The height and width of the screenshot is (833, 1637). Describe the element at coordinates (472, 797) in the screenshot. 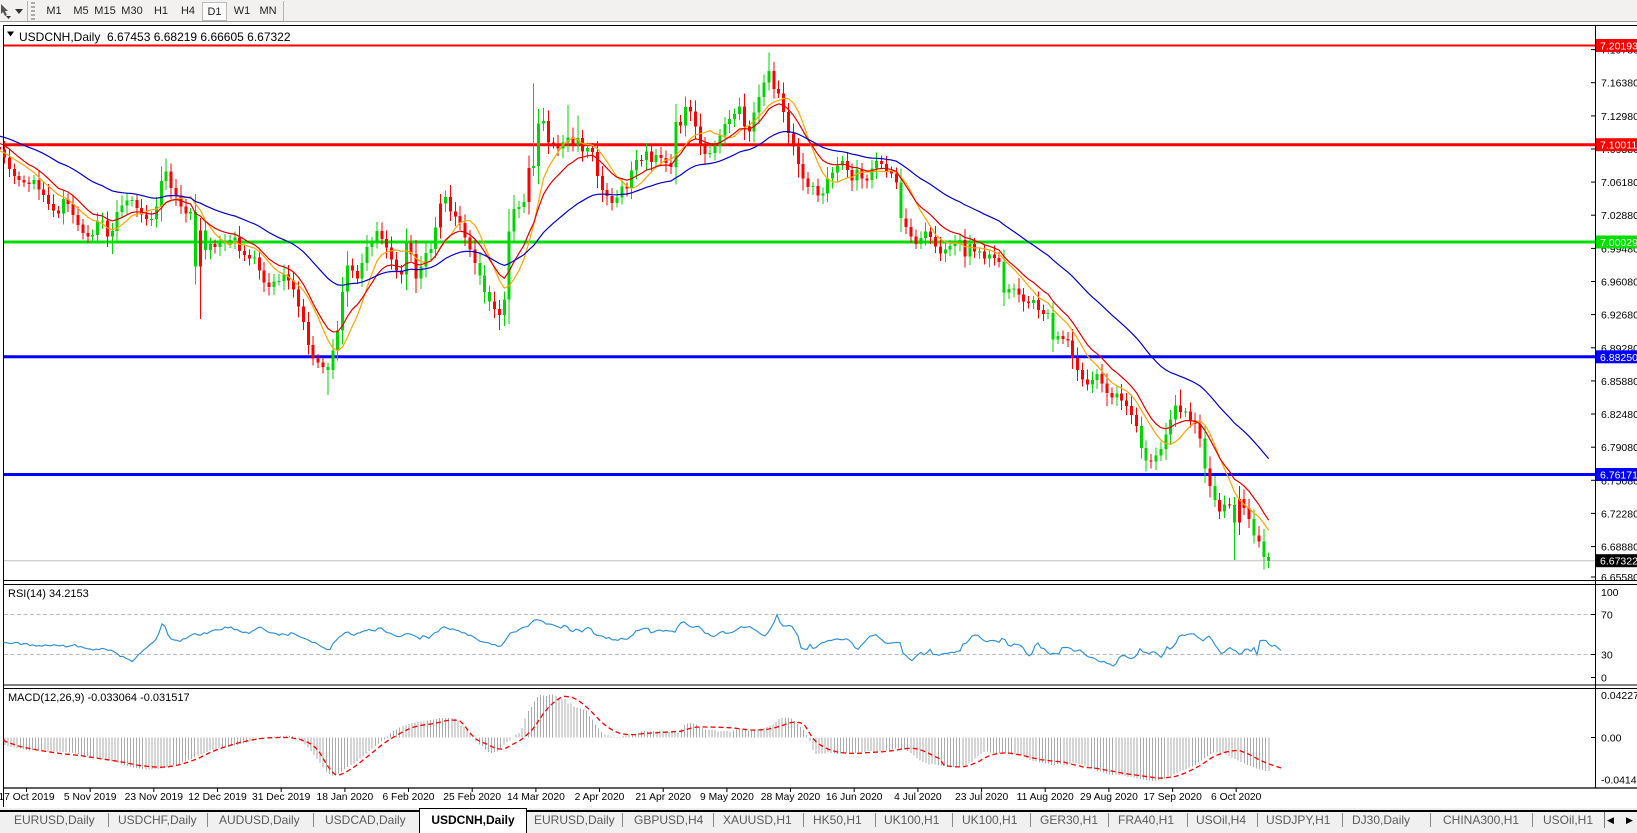

I see `svg-text: 25 Feb 2020` at that location.